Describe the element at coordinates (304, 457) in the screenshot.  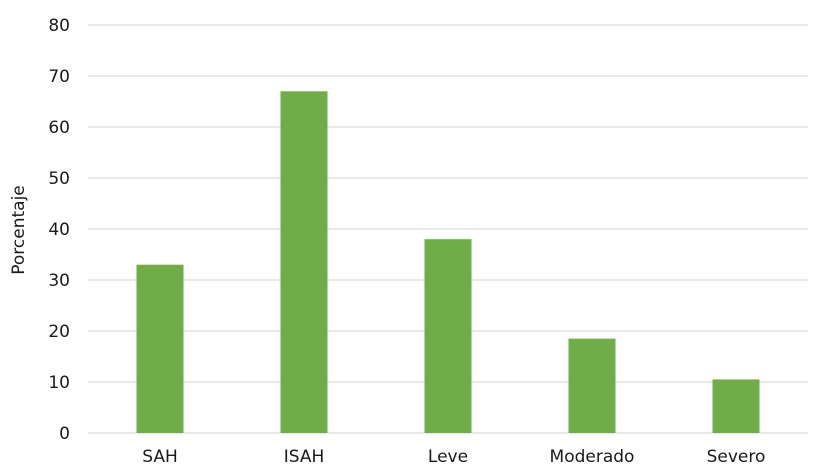
I see `x-tick-label: ISAH` at that location.